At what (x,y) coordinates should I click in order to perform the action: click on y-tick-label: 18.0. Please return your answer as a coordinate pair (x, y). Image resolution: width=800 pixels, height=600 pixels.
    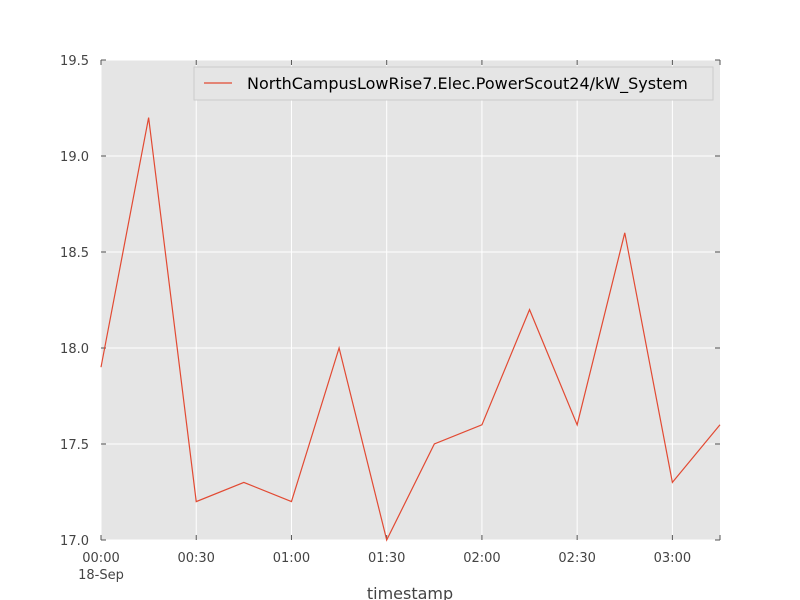
    Looking at the image, I should click on (74, 349).